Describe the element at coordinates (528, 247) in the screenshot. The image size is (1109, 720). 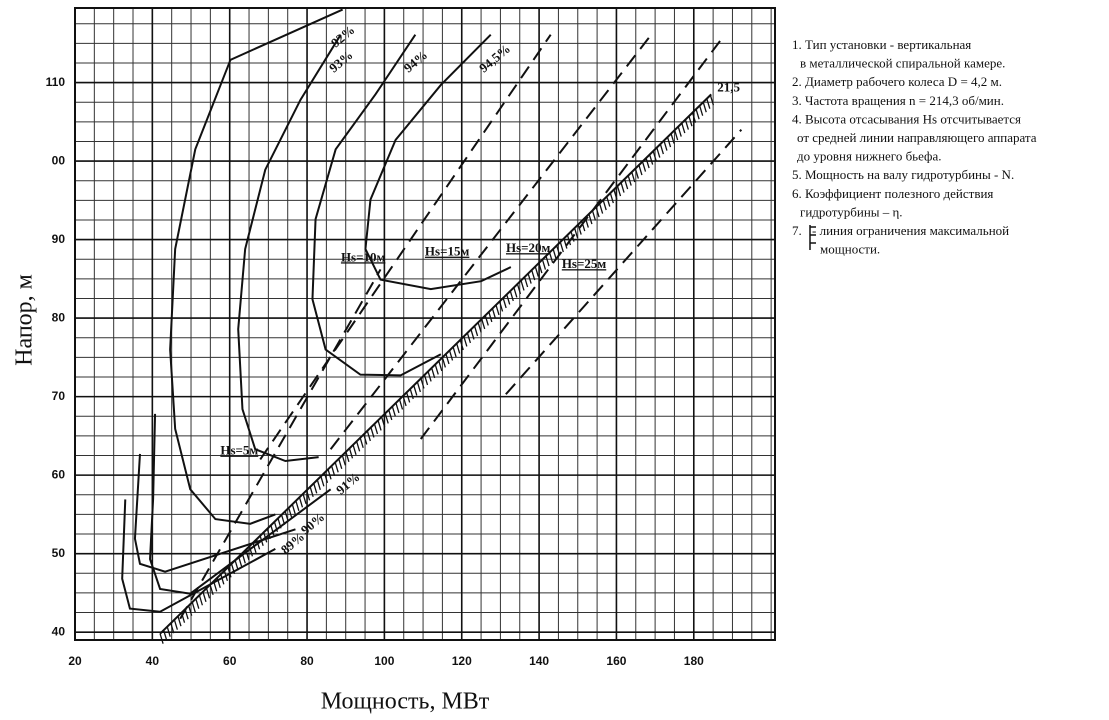
I see `hs-label: Hs=20м` at that location.